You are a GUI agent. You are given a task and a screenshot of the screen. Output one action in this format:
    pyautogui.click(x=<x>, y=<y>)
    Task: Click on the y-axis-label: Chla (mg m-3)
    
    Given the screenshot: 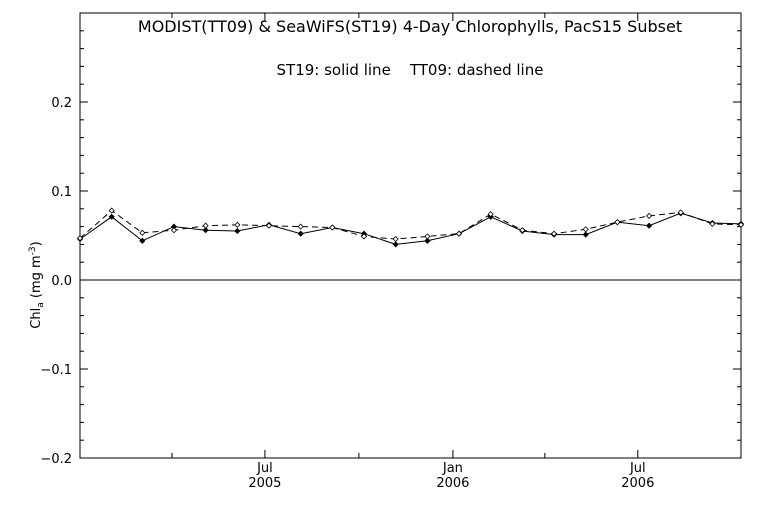 What is the action you would take?
    pyautogui.click(x=37, y=284)
    